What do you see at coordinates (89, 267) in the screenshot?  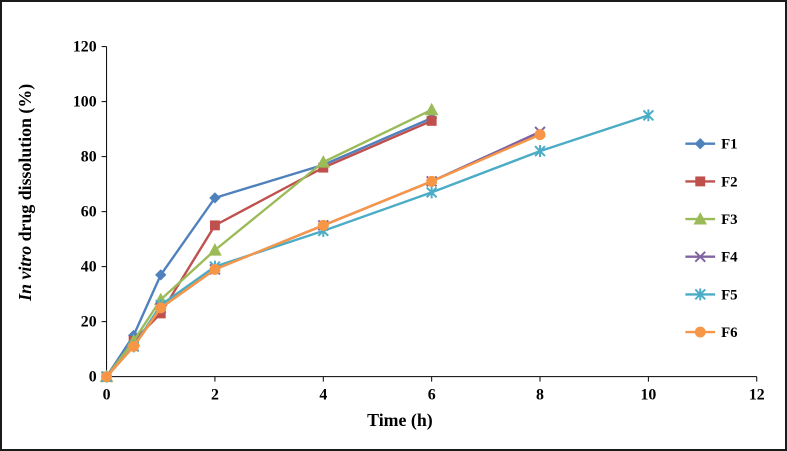 I see `y-tick-label: 40` at bounding box center [89, 267].